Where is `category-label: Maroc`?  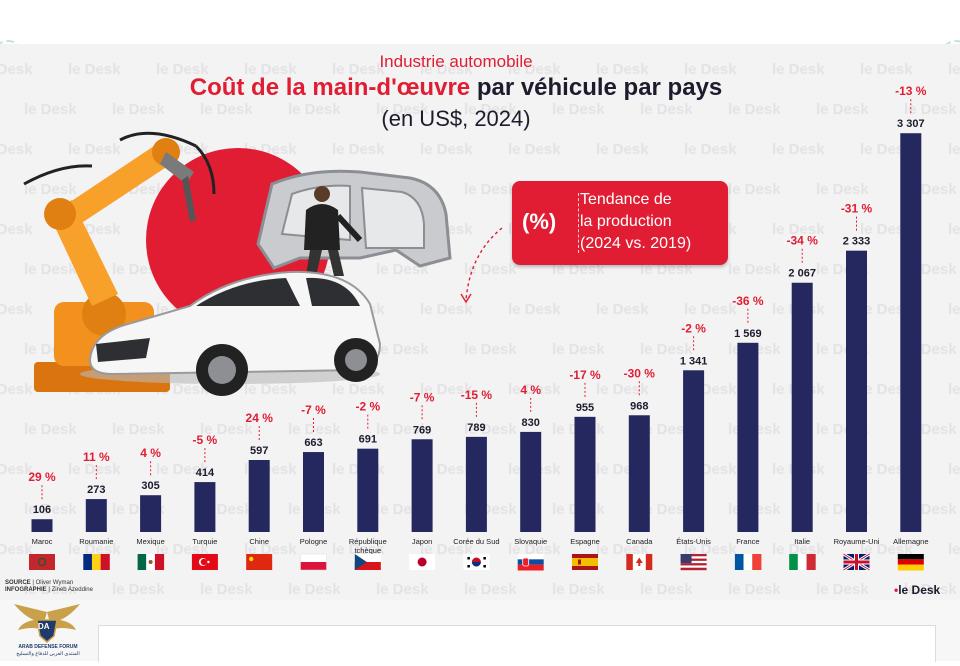
category-label: Maroc is located at coordinates (42, 541).